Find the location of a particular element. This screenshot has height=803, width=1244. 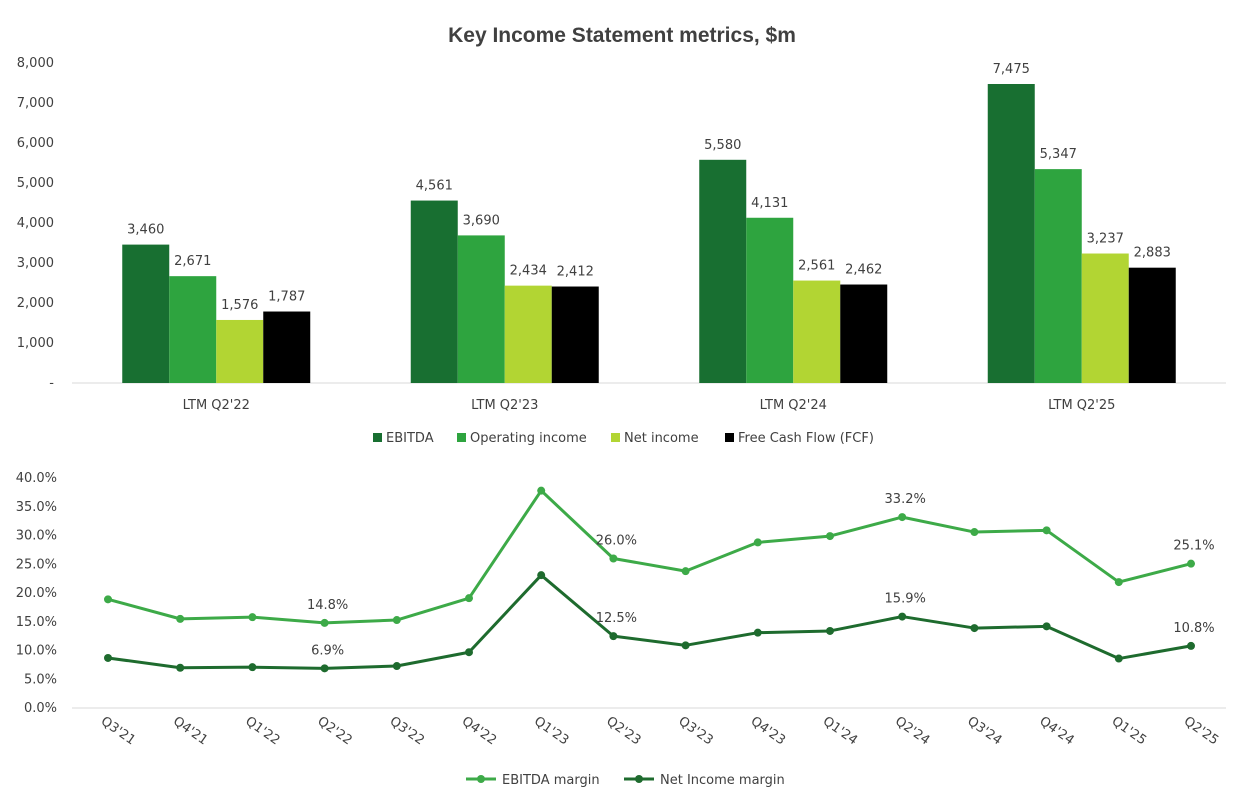

y-tick-label: 1,000 is located at coordinates (35, 343).